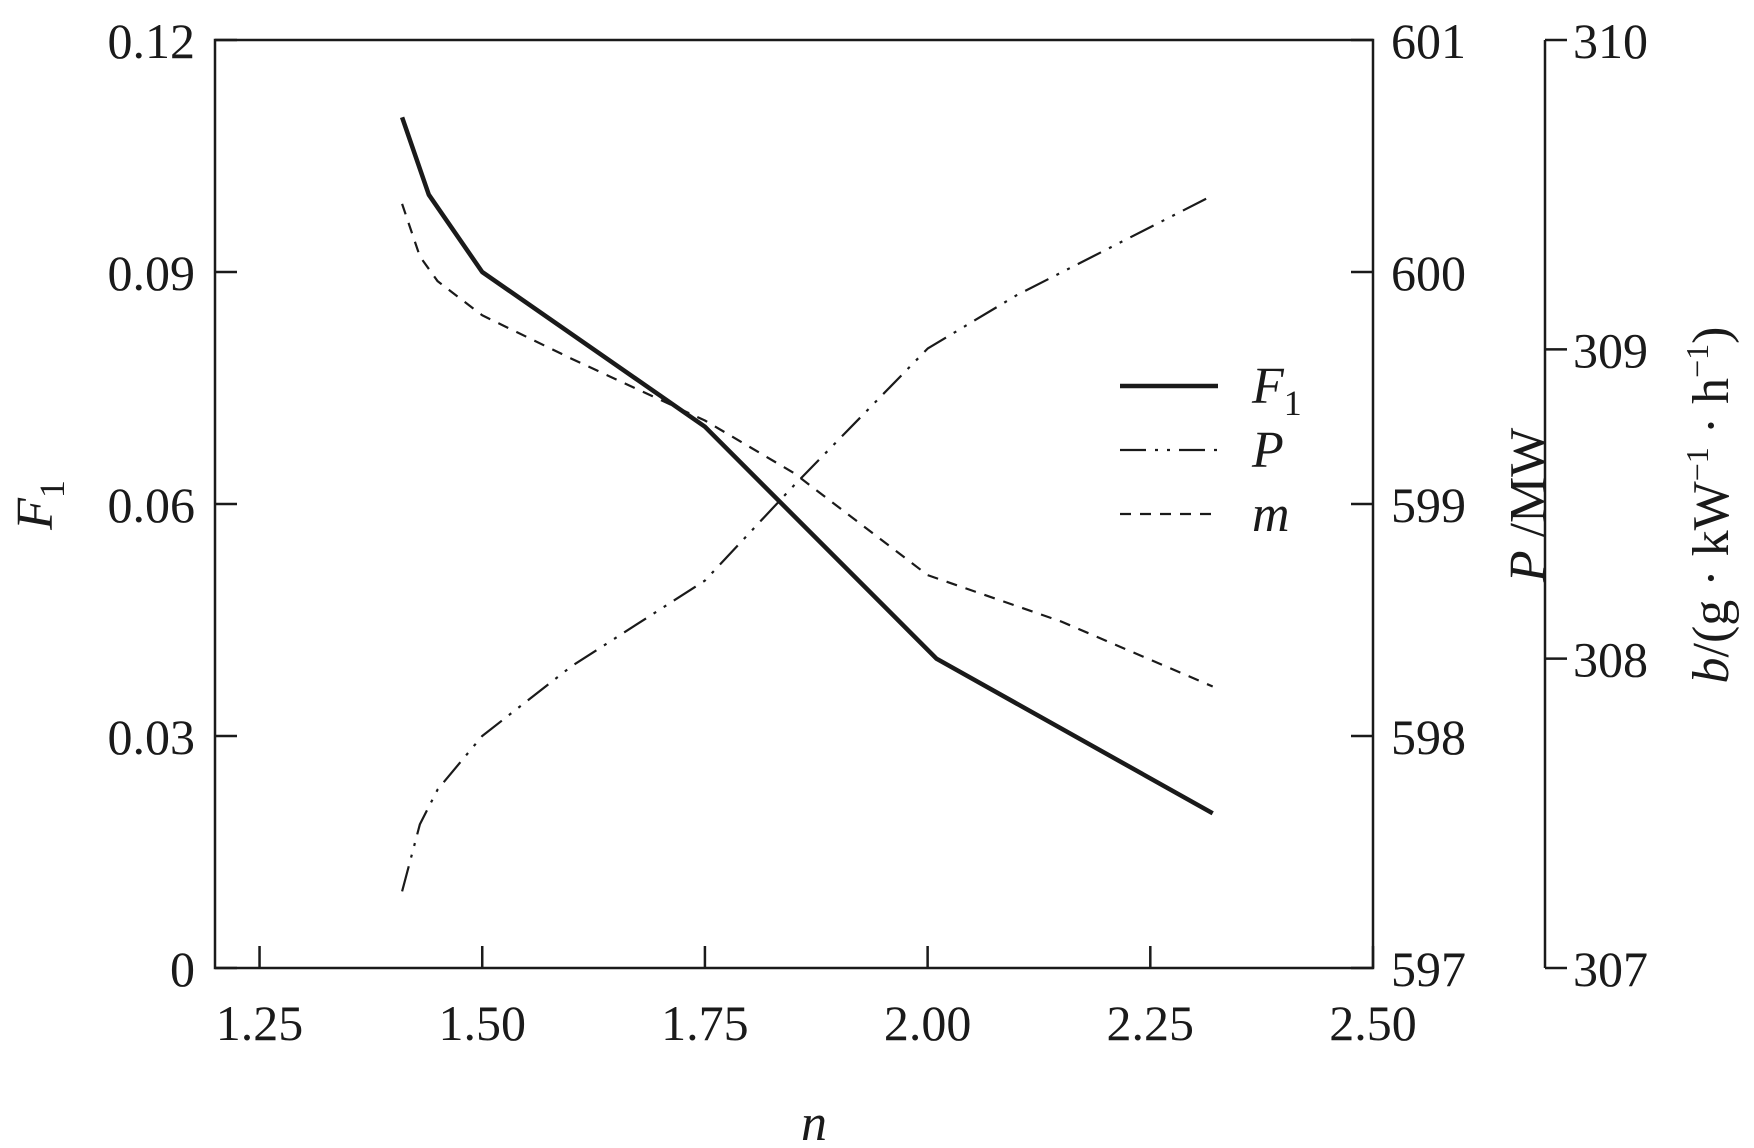  Describe the element at coordinates (814, 1121) in the screenshot. I see `x-axis-label: n` at that location.